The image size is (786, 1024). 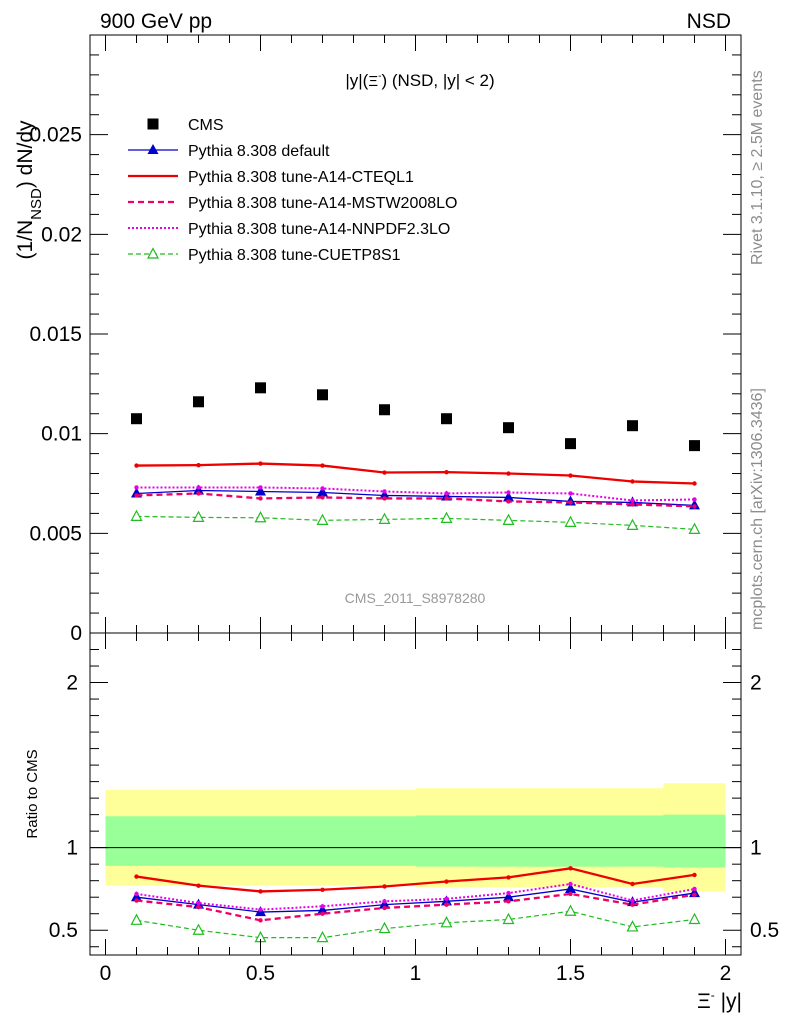 I want to click on ratio-band-layer, so click(x=415, y=837).